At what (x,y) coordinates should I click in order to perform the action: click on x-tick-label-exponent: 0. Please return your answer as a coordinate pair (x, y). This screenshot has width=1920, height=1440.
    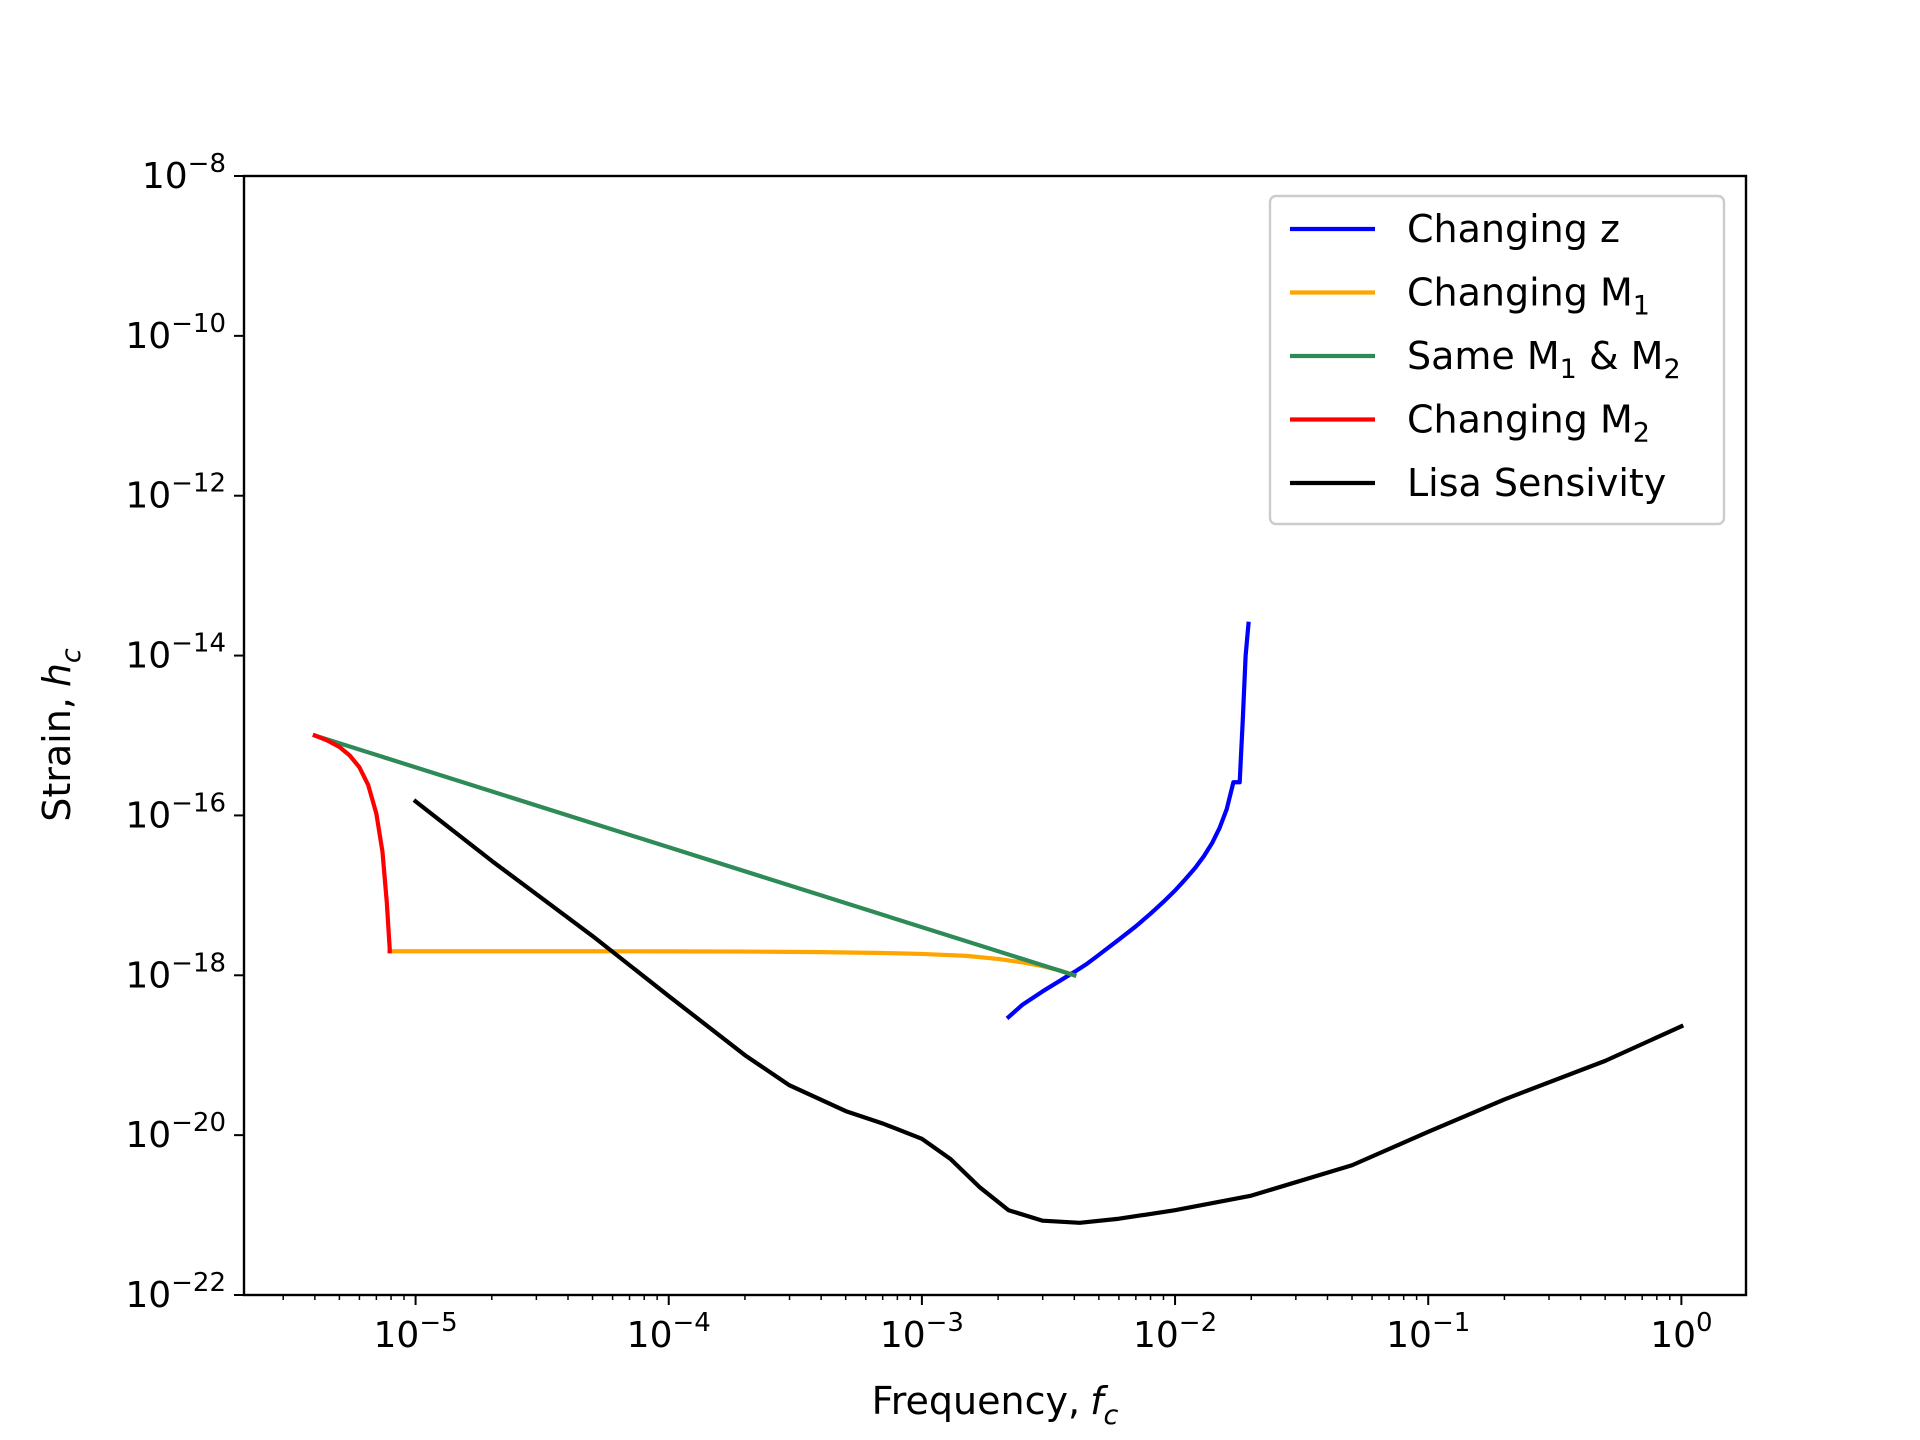
    Looking at the image, I should click on (1704, 1323).